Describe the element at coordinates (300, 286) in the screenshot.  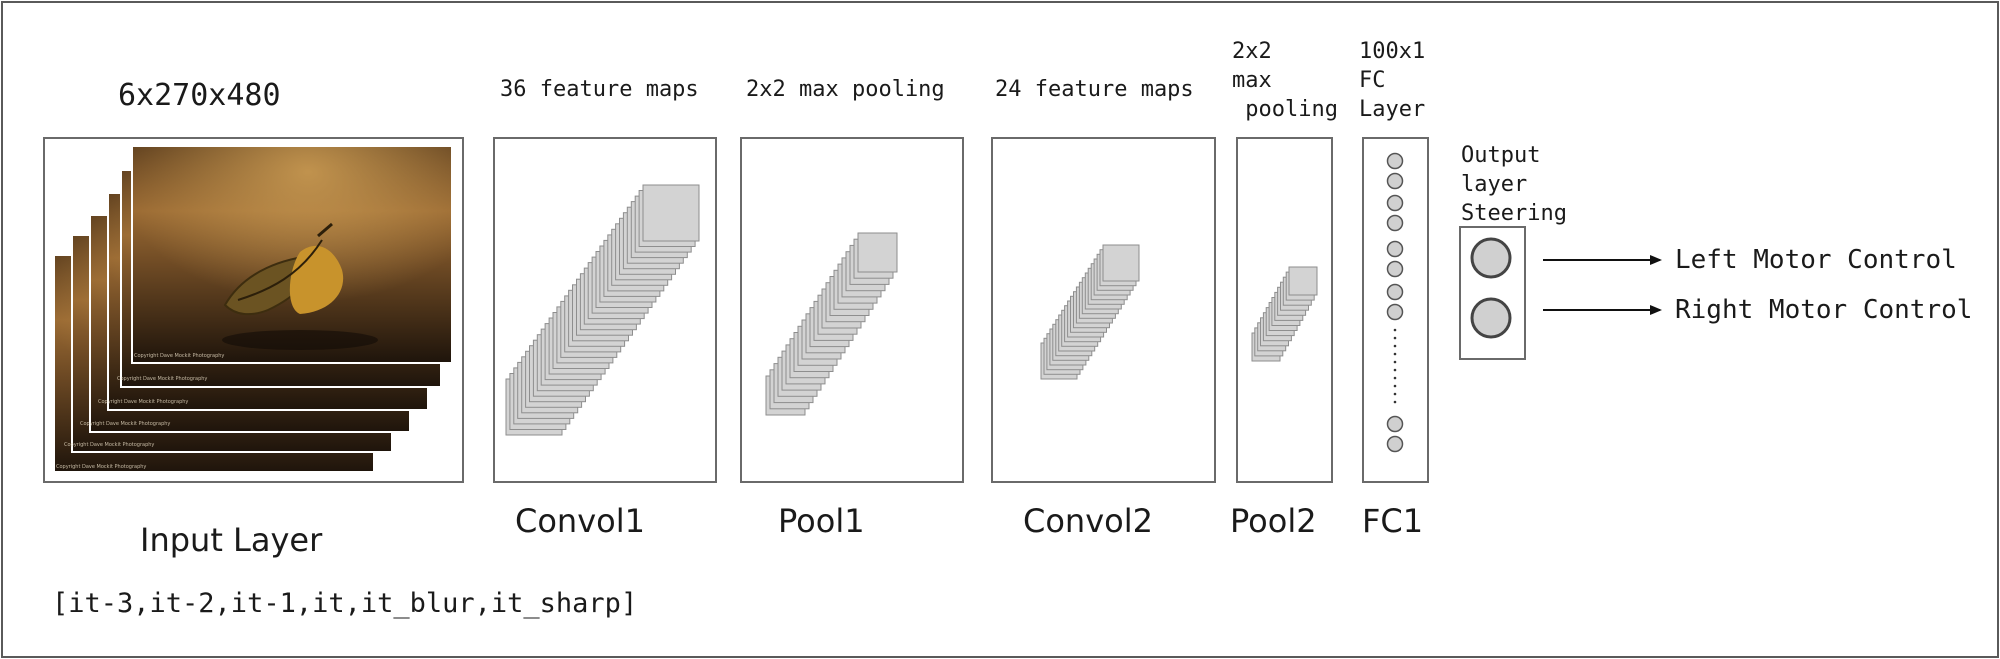
I see `leaf-image` at that location.